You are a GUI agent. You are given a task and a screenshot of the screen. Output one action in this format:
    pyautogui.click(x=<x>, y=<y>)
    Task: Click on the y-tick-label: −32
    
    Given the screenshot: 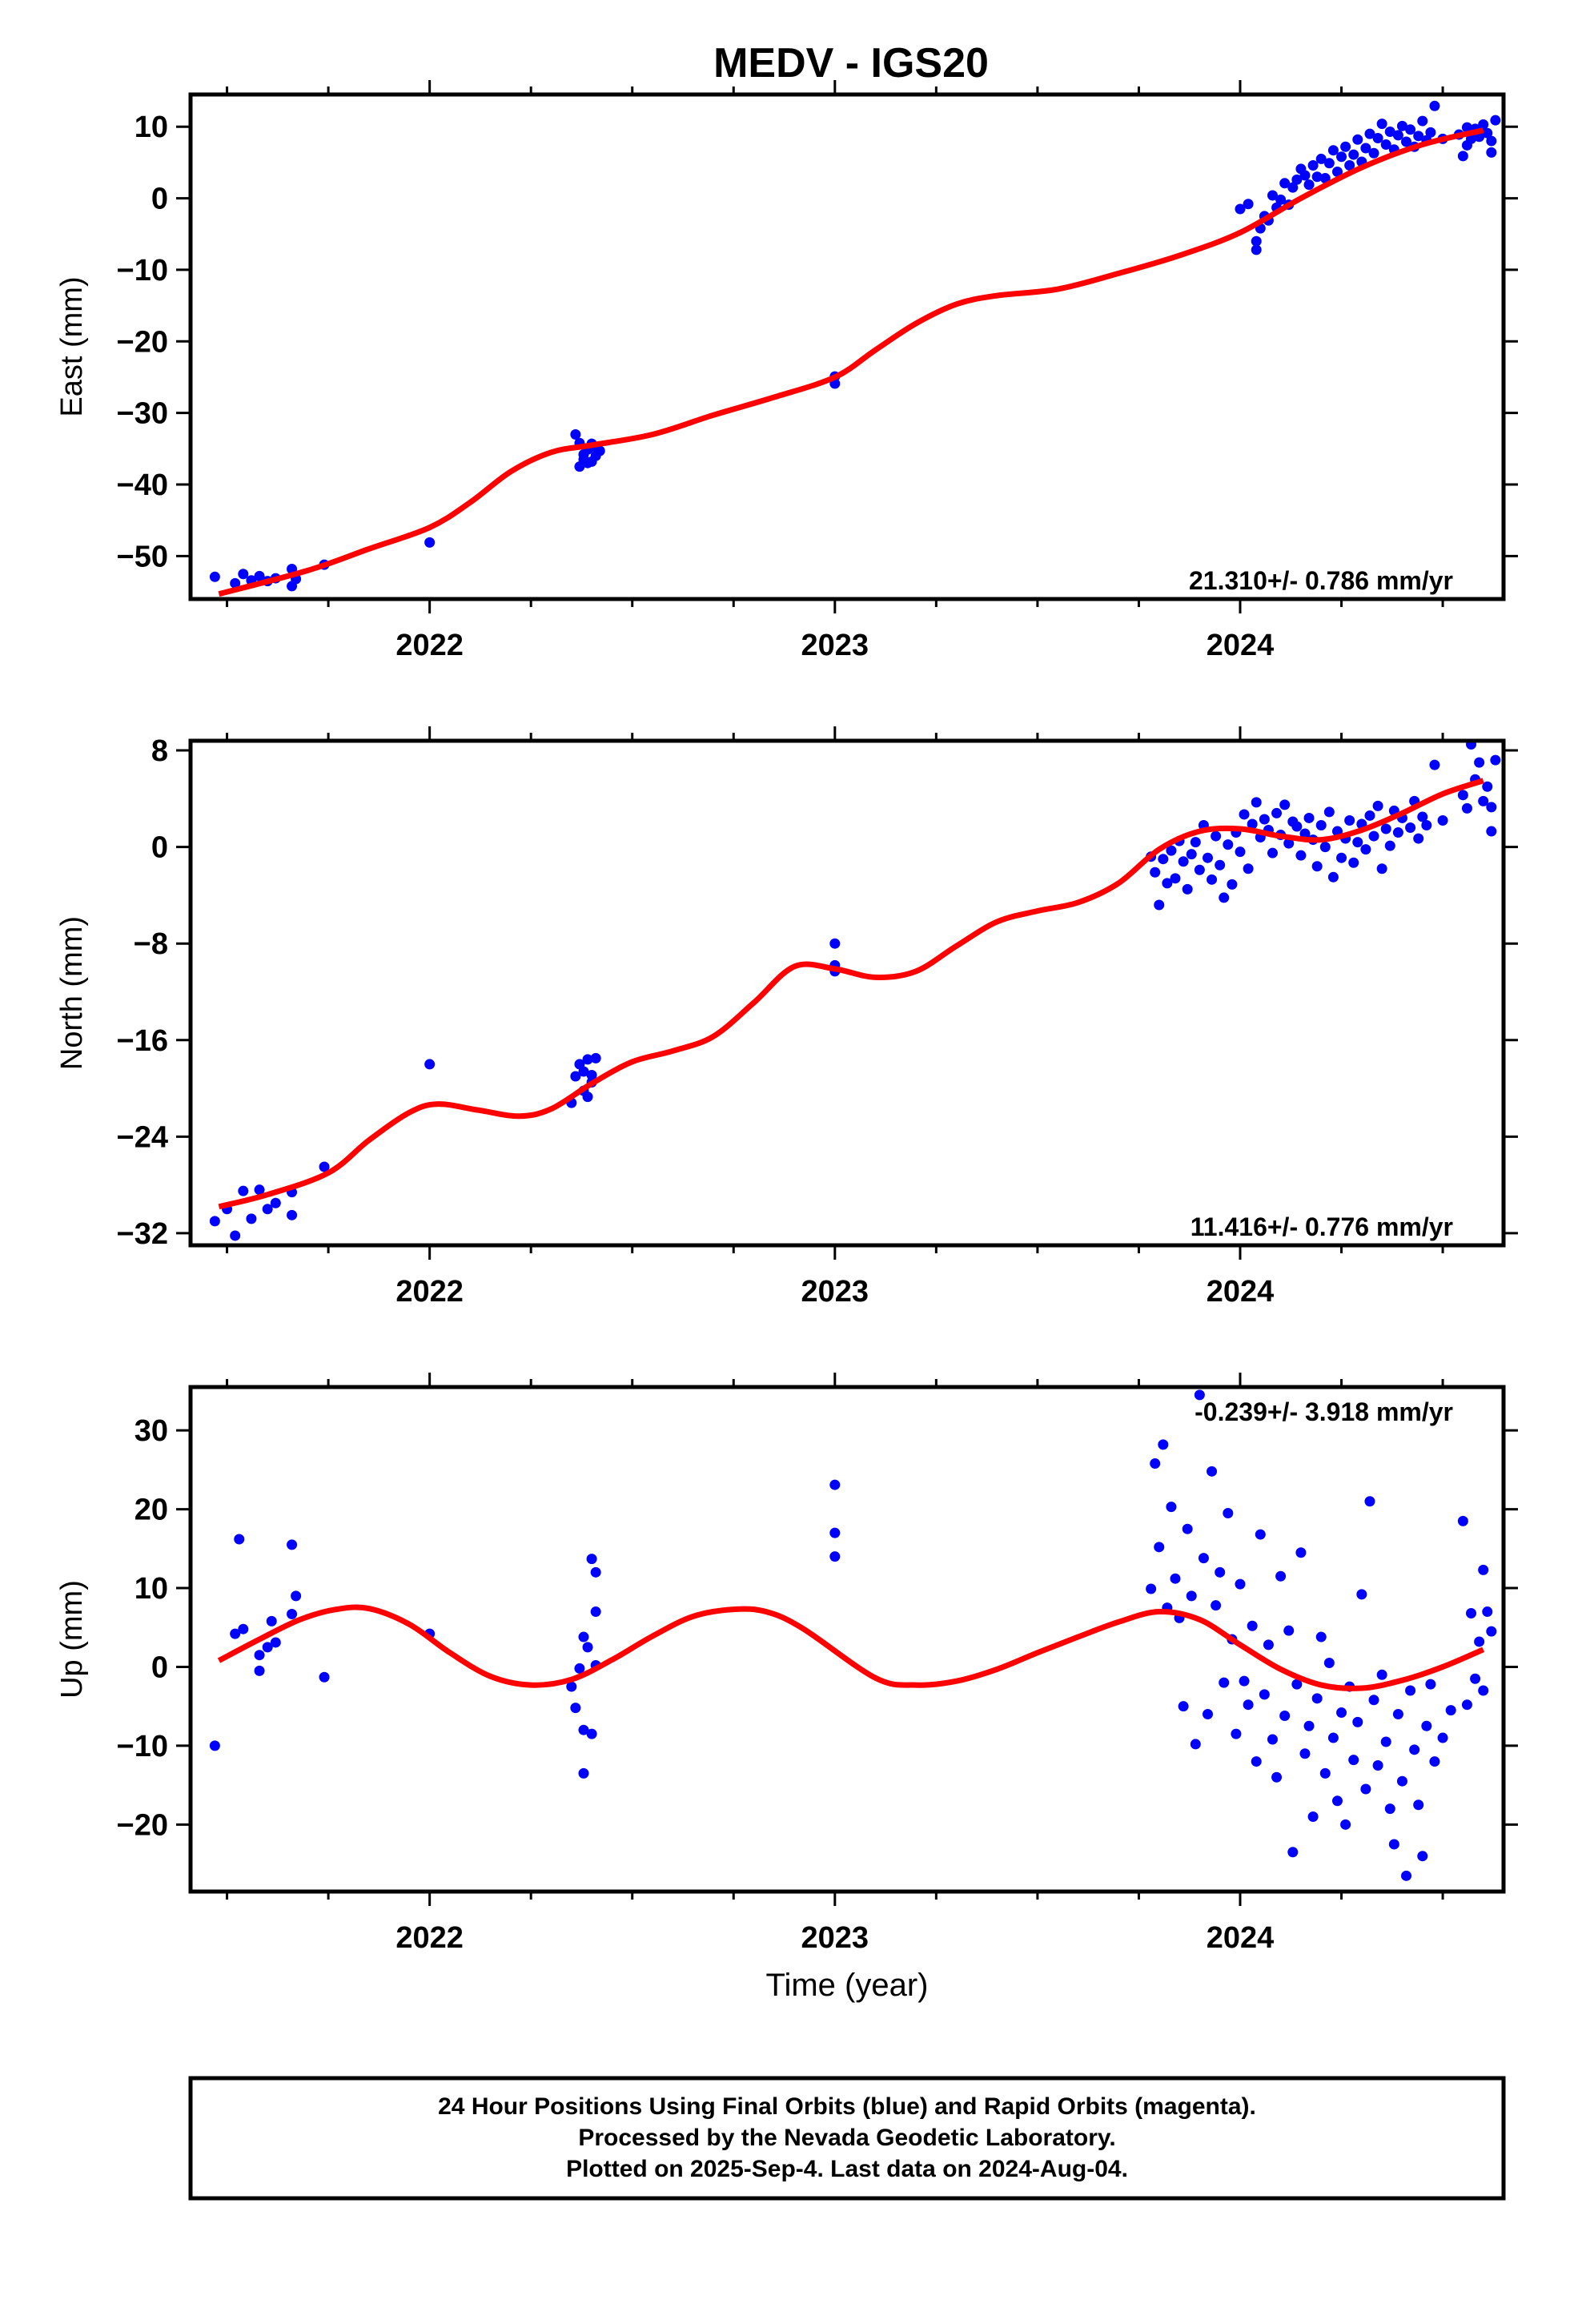 What is the action you would take?
    pyautogui.click(x=142, y=1234)
    